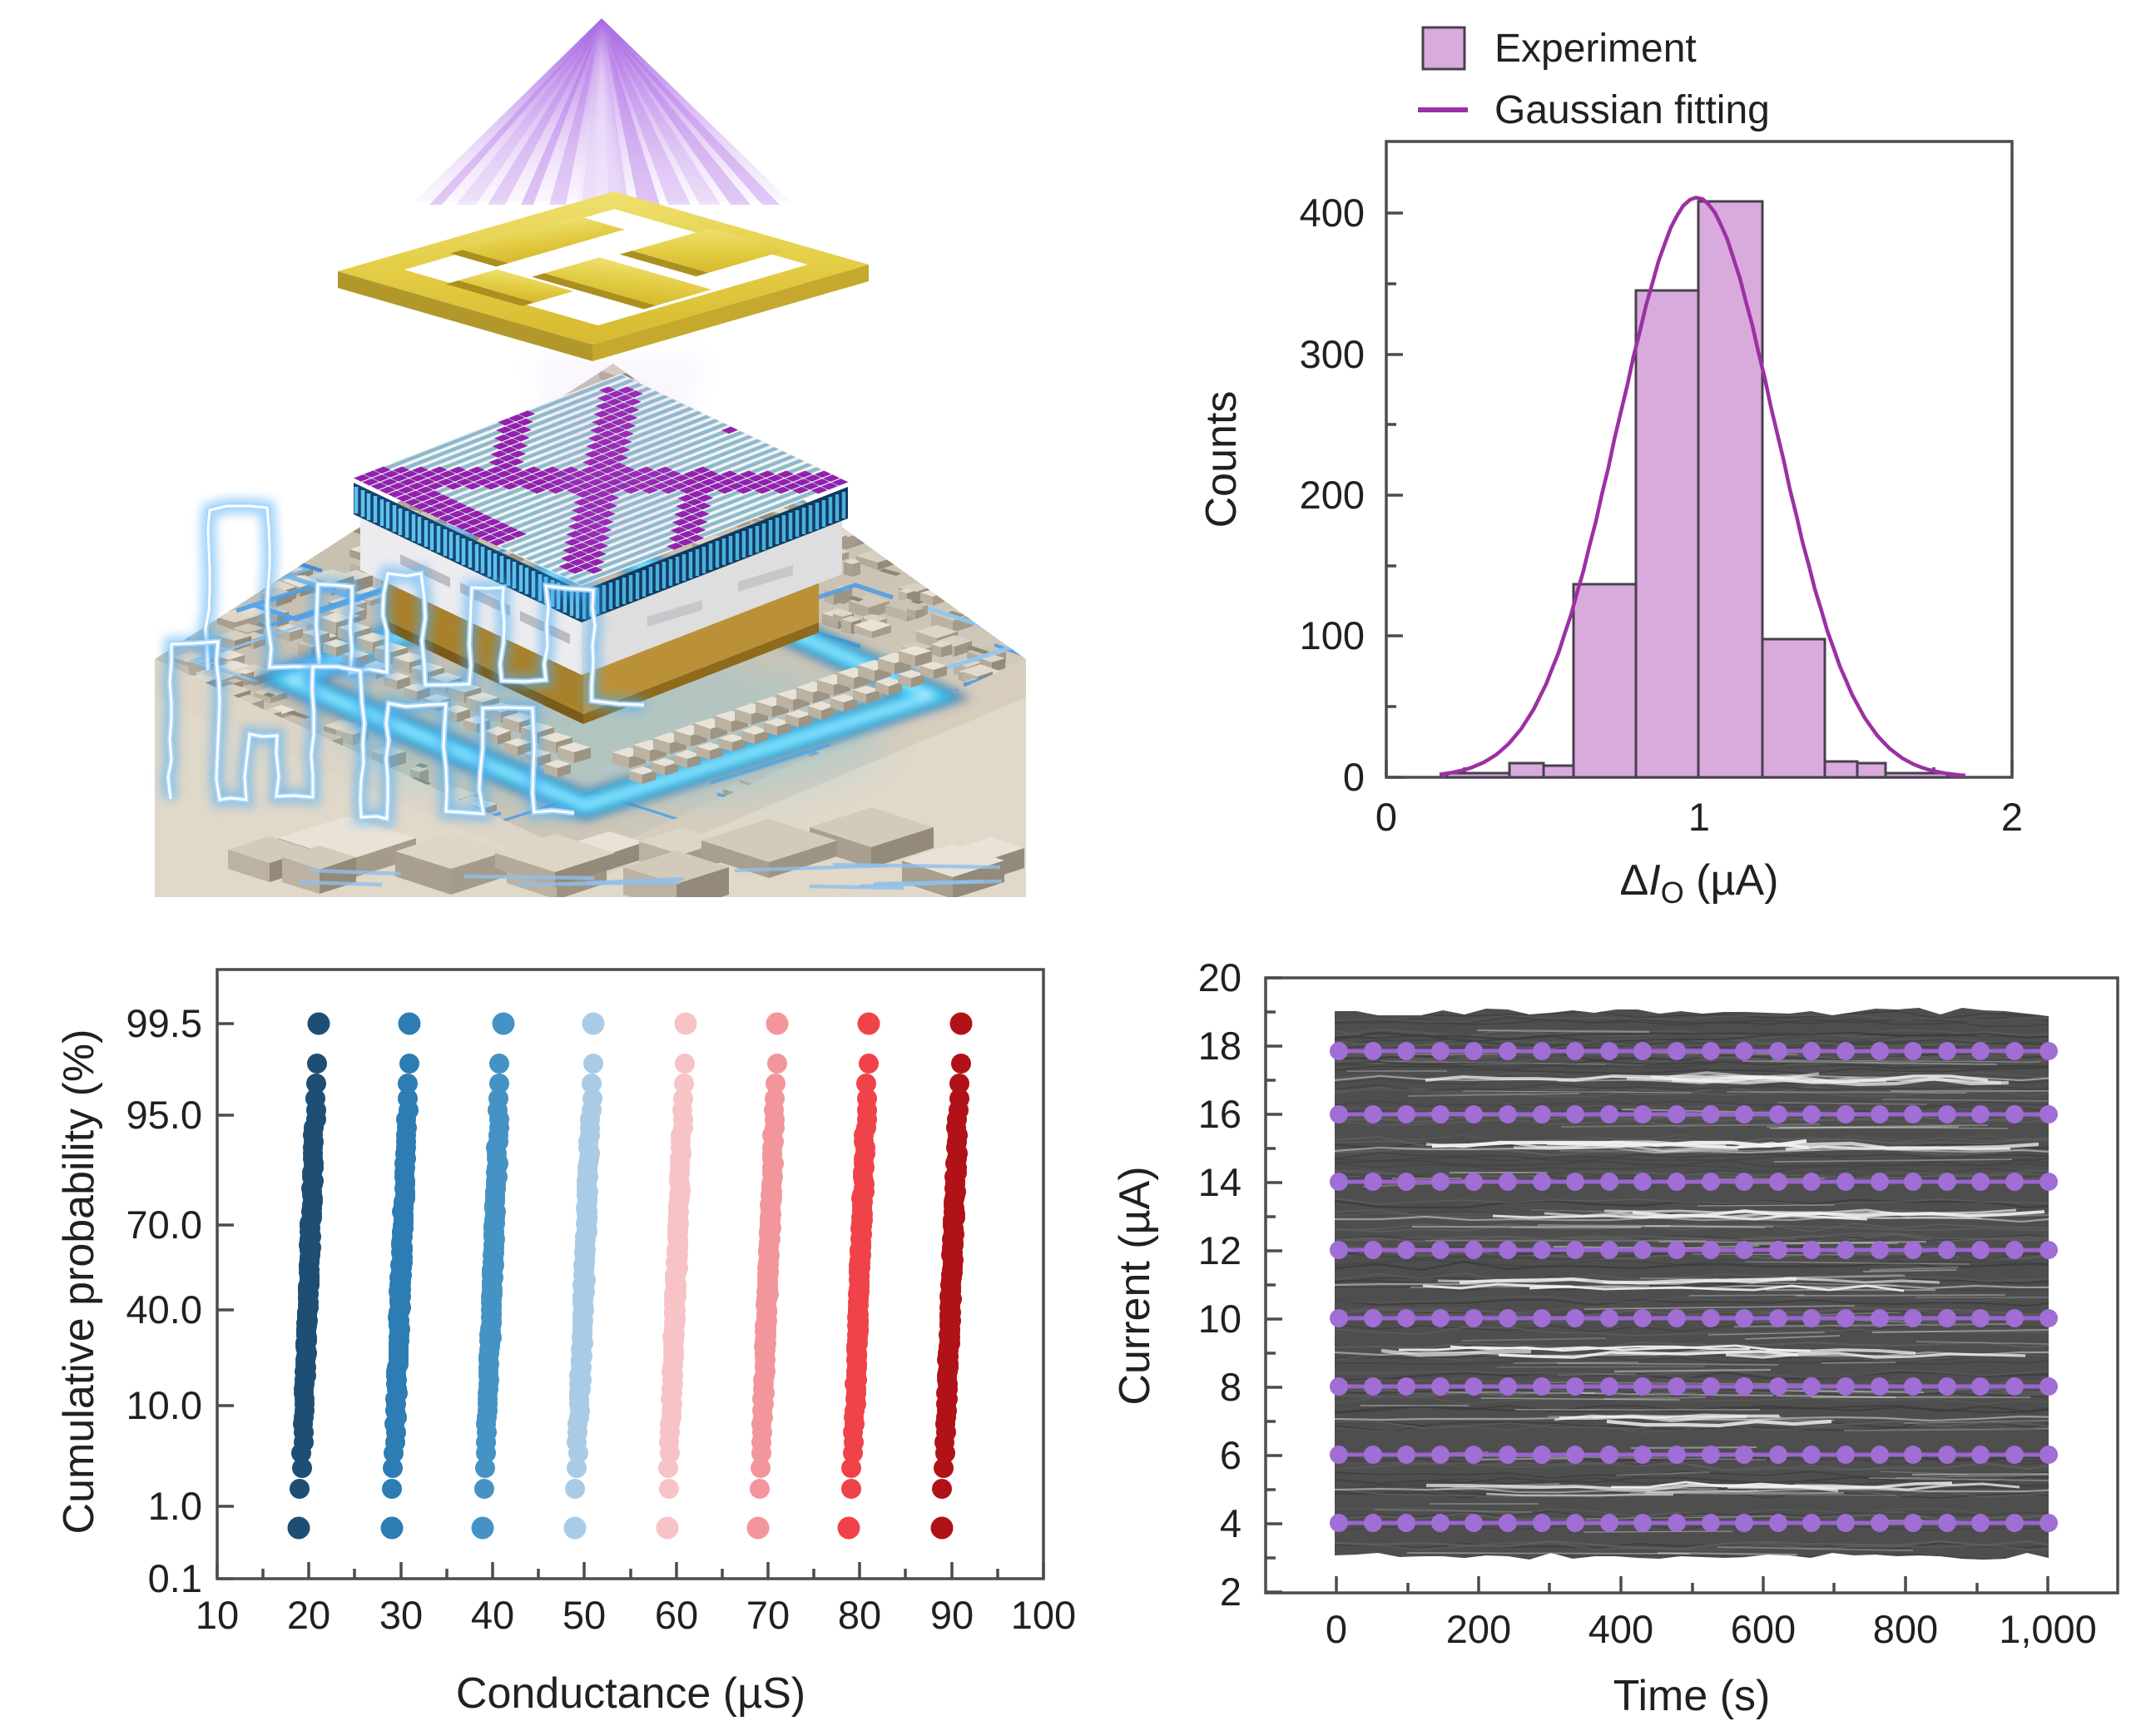 The width and height of the screenshot is (2146, 1736). Describe the element at coordinates (1220, 1250) in the screenshot. I see `svg-text: 12` at that location.